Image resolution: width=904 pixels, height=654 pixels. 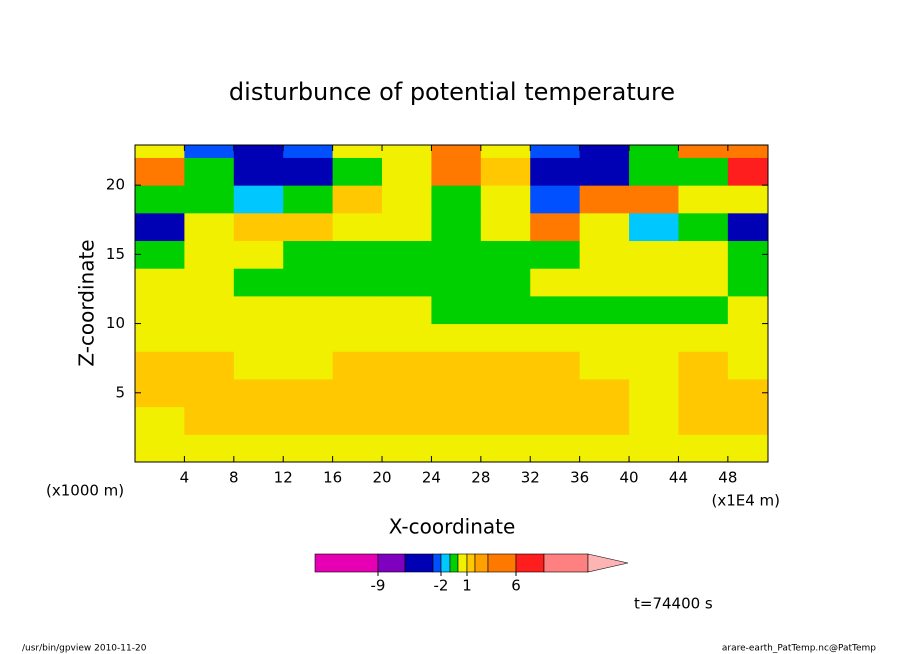 I want to click on x-tick-label: 28, so click(x=480, y=478).